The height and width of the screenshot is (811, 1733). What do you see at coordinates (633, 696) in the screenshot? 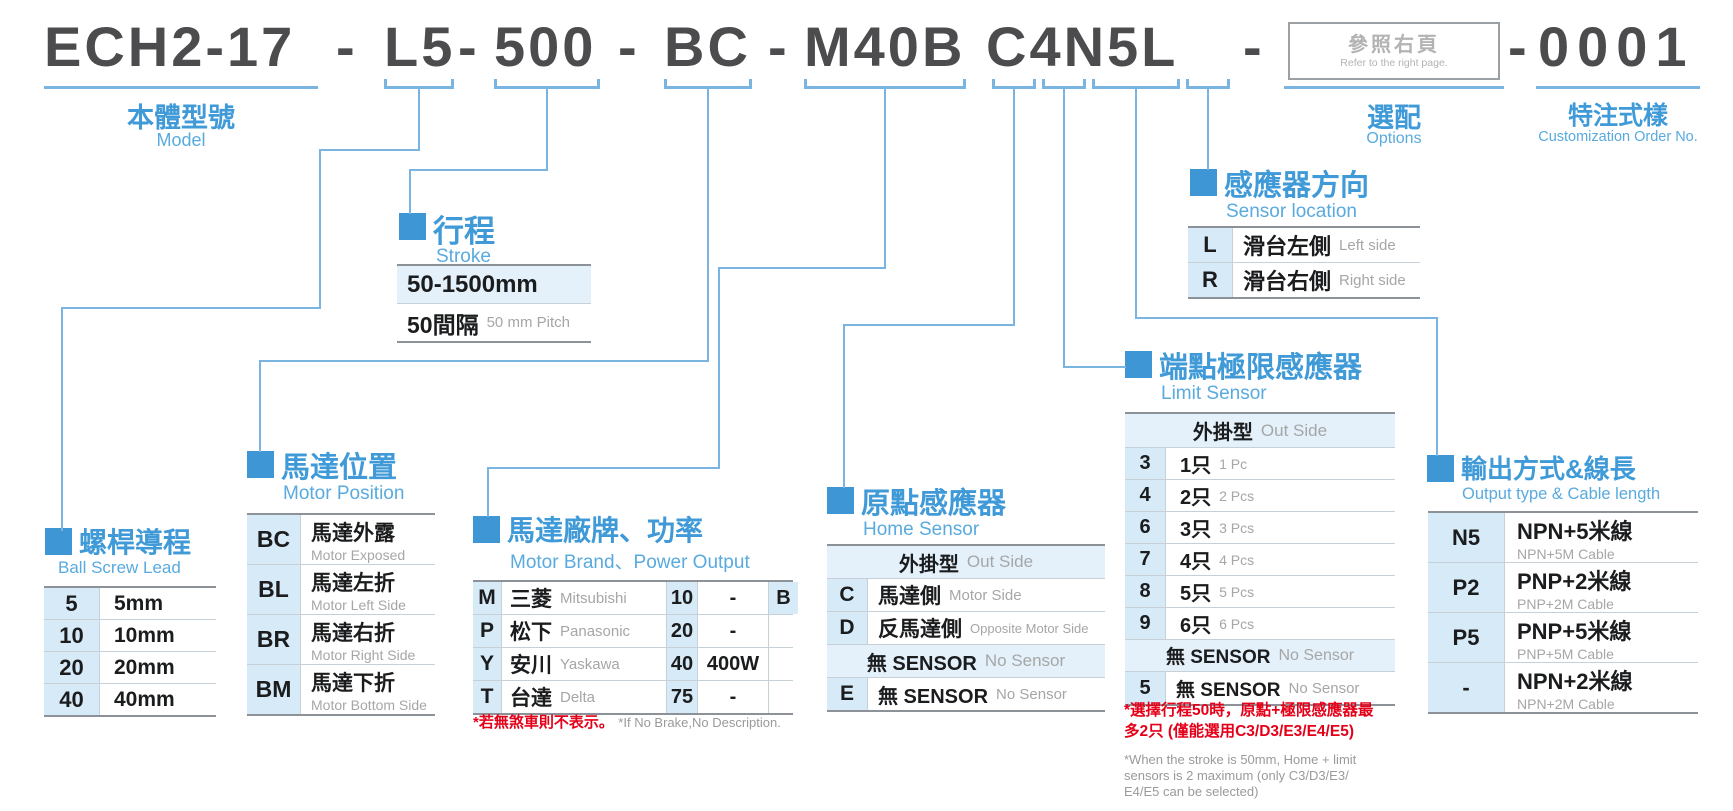
I see `table-row: T 台達 Delta 75 -` at bounding box center [633, 696].